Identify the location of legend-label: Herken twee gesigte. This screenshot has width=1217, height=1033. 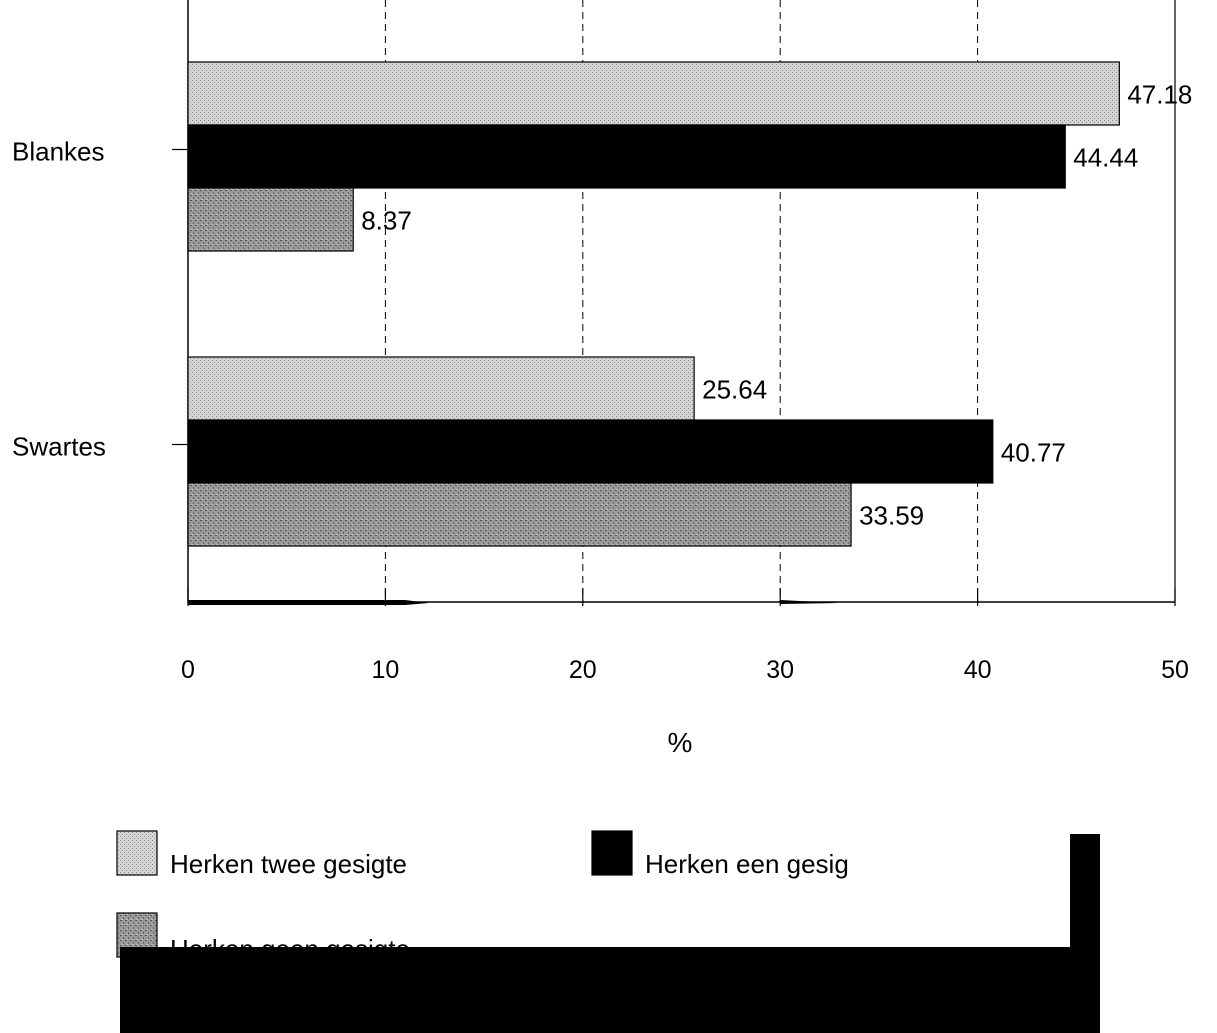
(288, 864).